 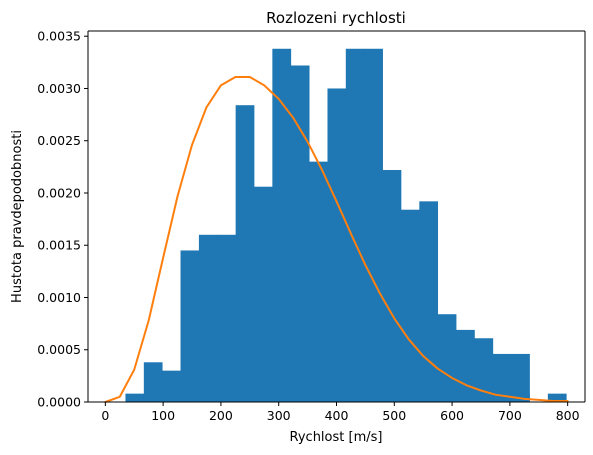 What do you see at coordinates (163, 415) in the screenshot?
I see `x-tick-label: 100` at bounding box center [163, 415].